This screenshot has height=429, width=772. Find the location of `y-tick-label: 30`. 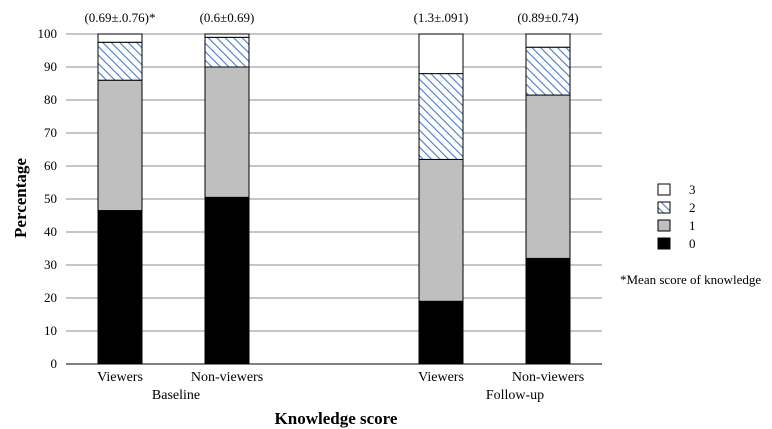

y-tick-label: 30 is located at coordinates (50, 264).